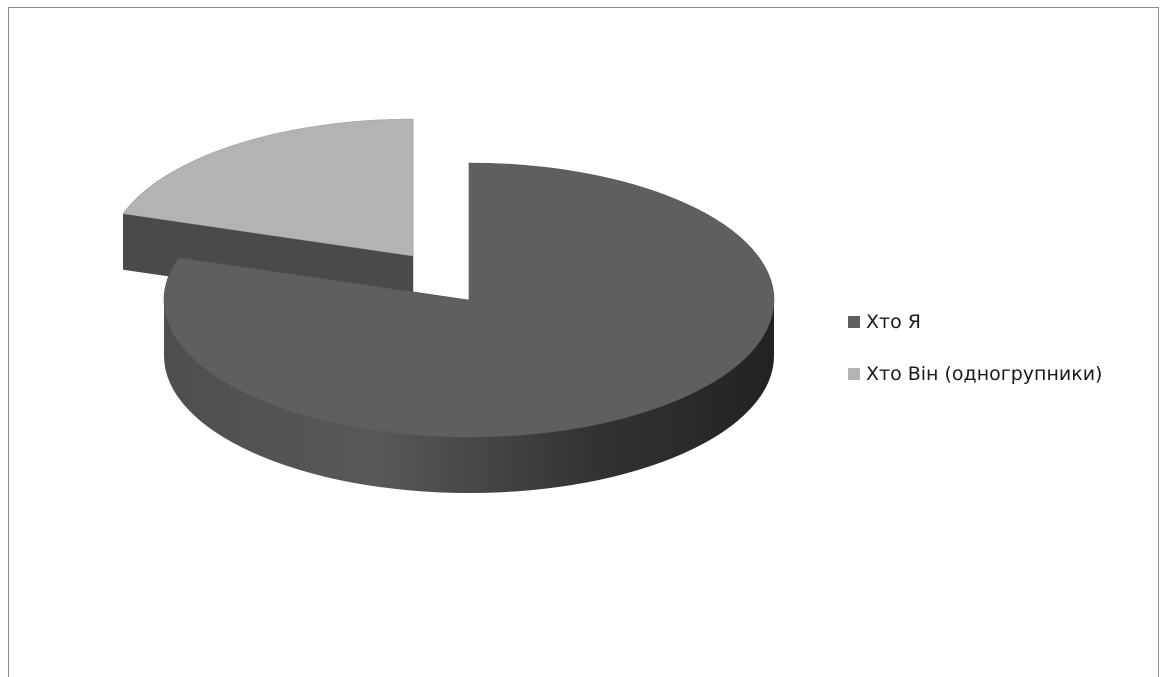 This screenshot has width=1160, height=677. I want to click on legend-item: Хто Я, so click(975, 322).